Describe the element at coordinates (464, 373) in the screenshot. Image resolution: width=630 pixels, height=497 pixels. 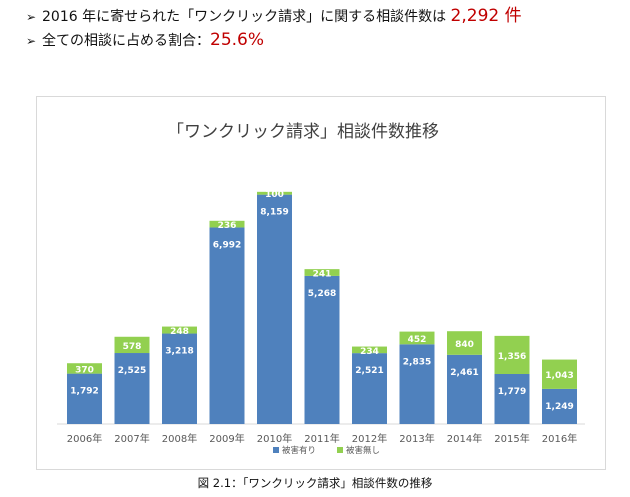
I see `data-label-damage-2014年: 2,461` at that location.